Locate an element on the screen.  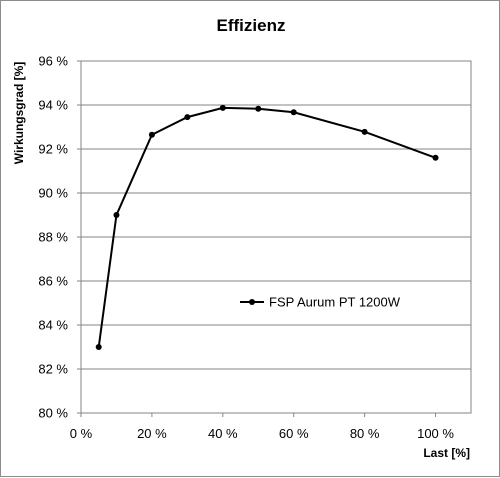
y-tick-label: 92 % is located at coordinates (53, 149).